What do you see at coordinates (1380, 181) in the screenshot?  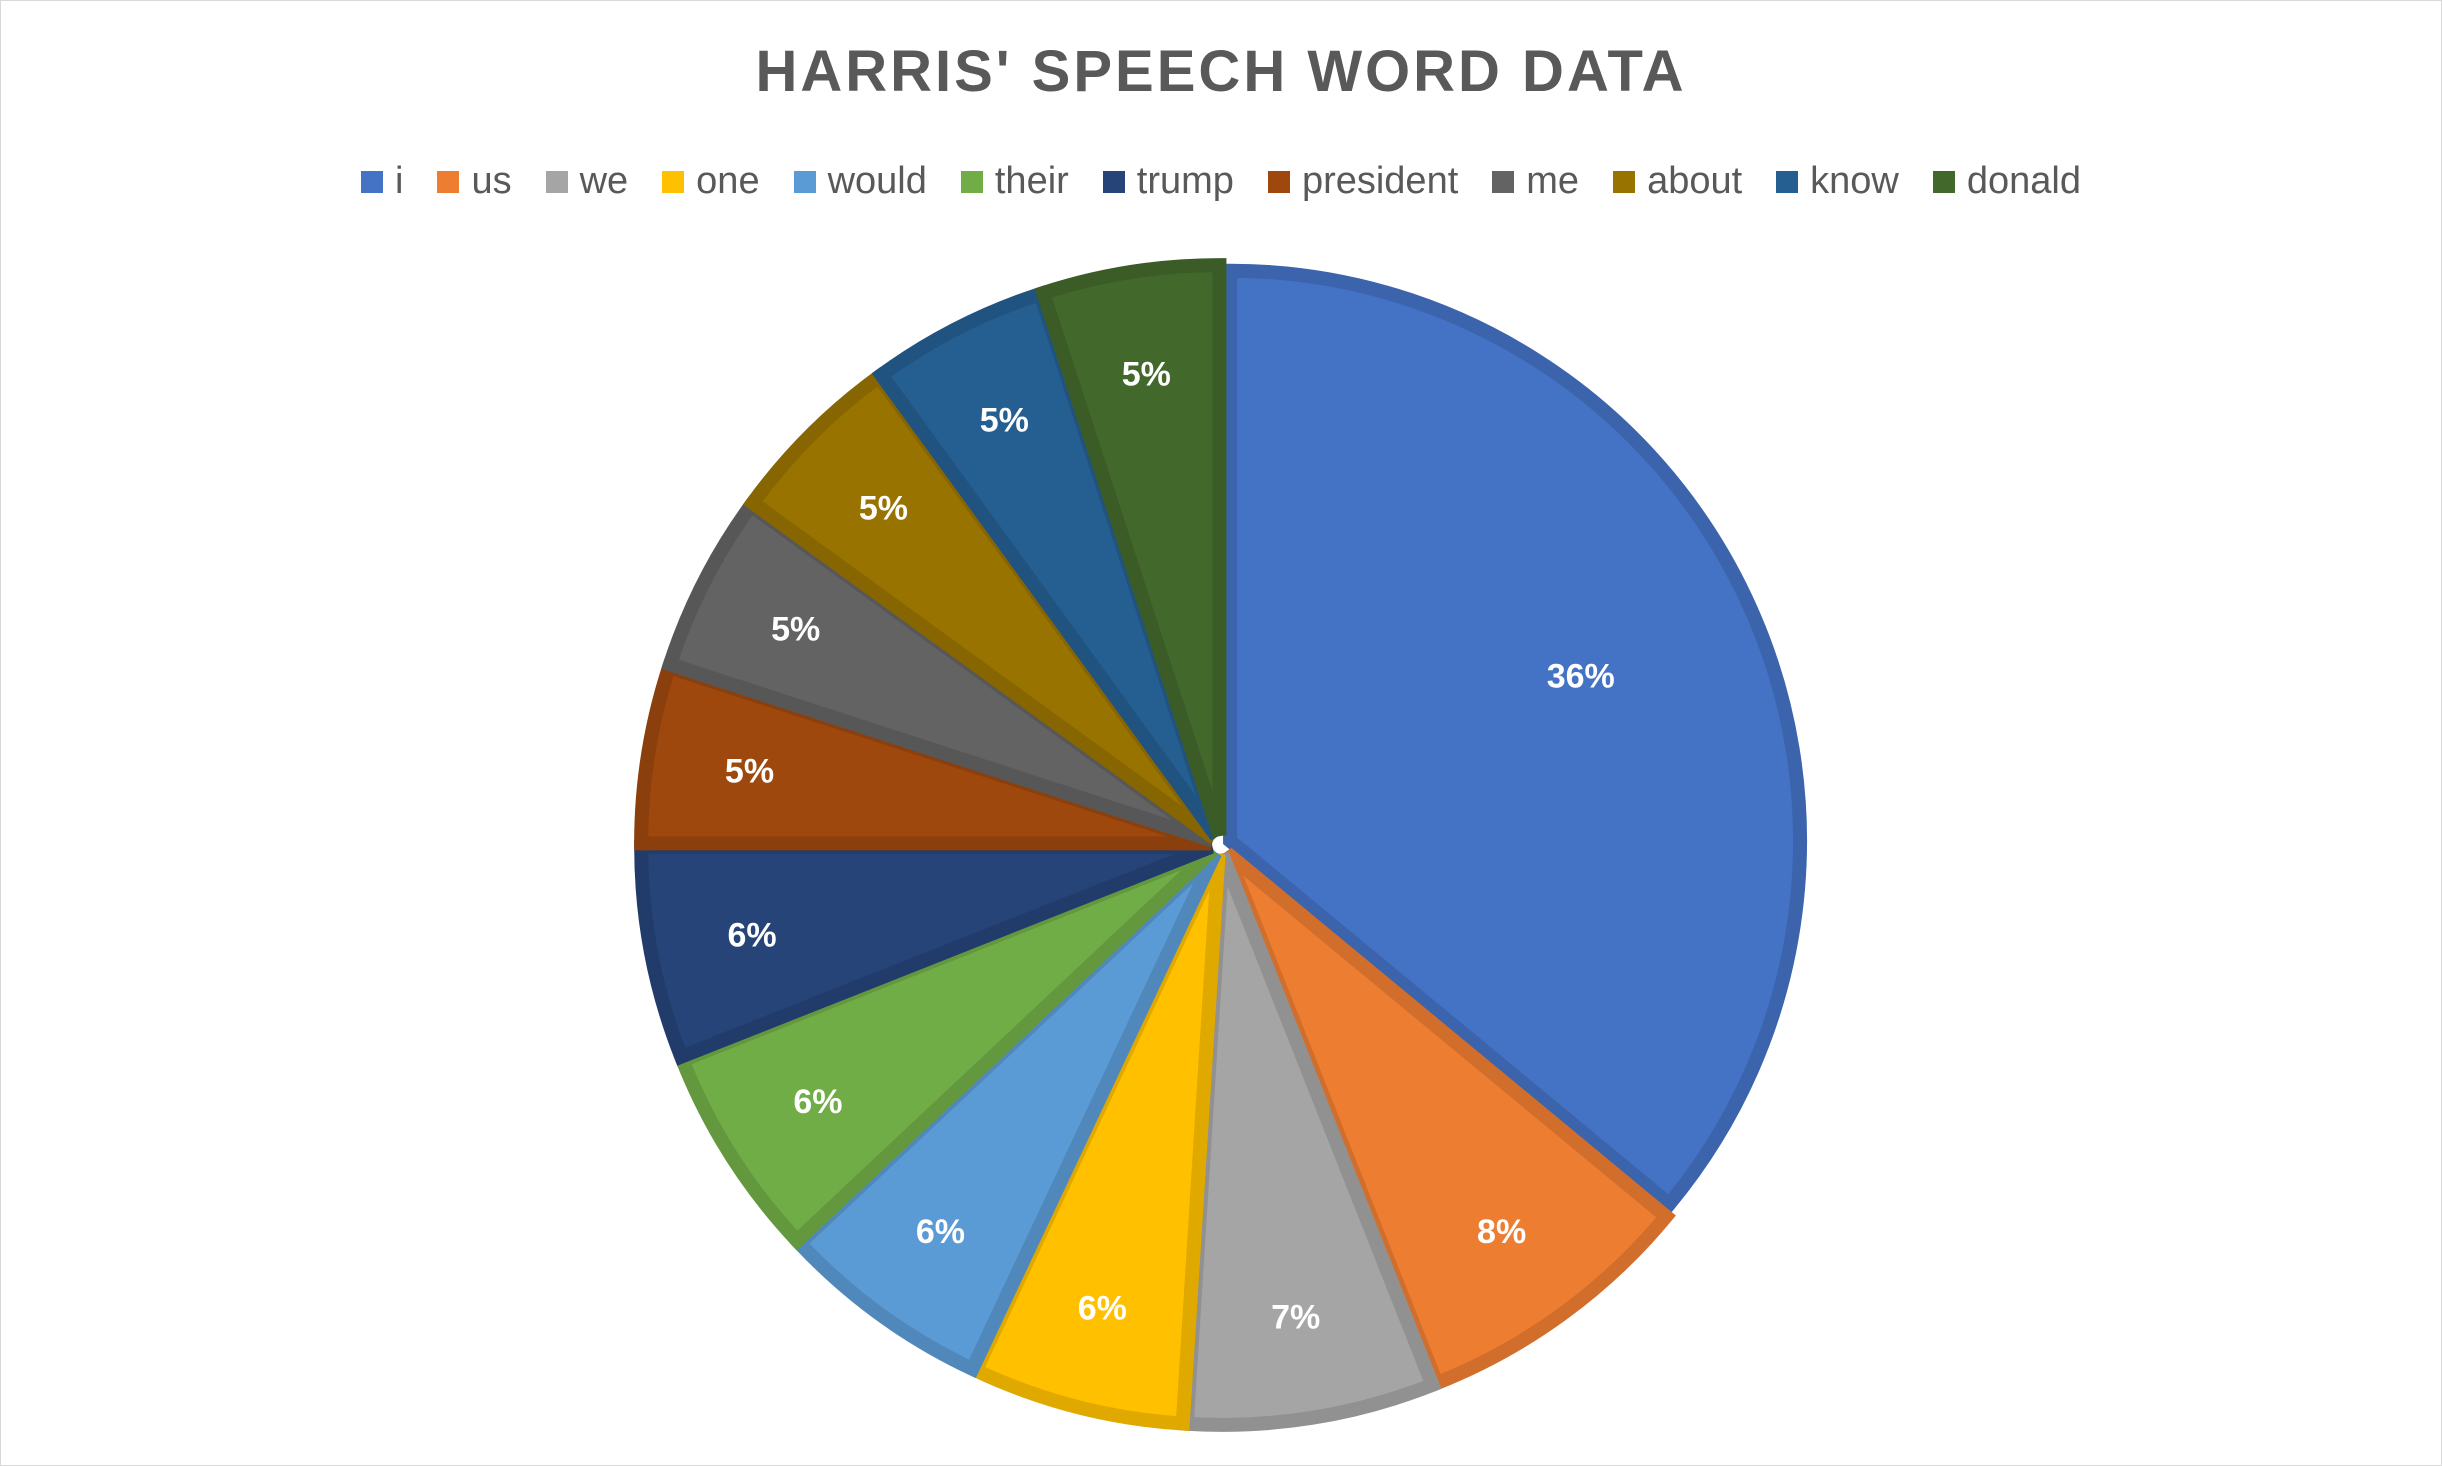 I see `legend-label: president` at bounding box center [1380, 181].